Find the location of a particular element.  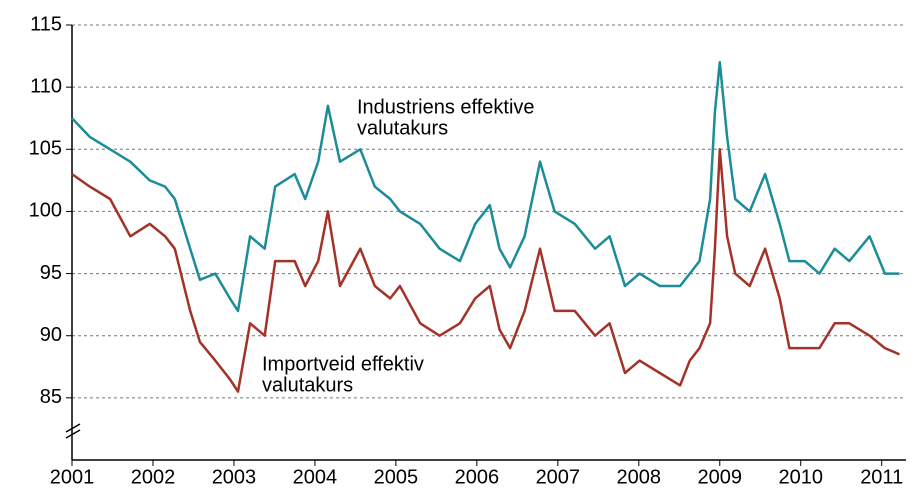

y-tick-label: 110 is located at coordinates (46, 86).